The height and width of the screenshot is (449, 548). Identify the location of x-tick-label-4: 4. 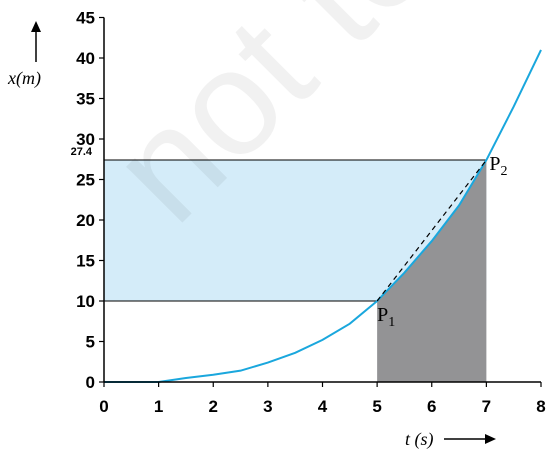
(323, 406).